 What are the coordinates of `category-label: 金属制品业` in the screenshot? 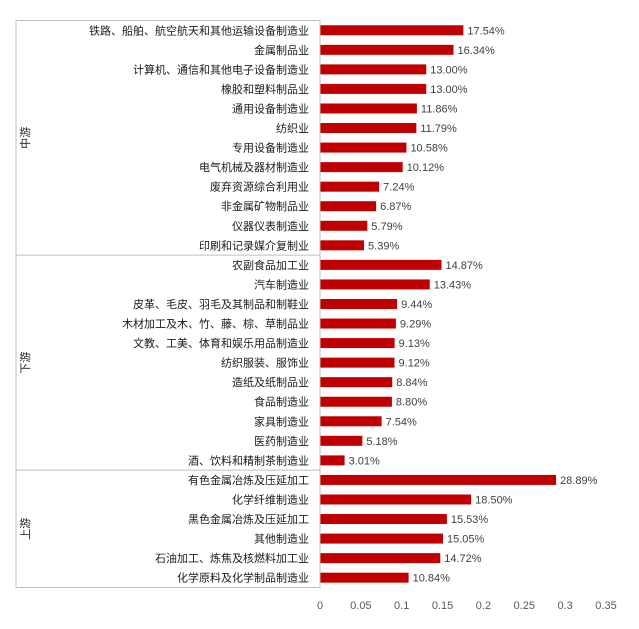 It's located at (281, 50).